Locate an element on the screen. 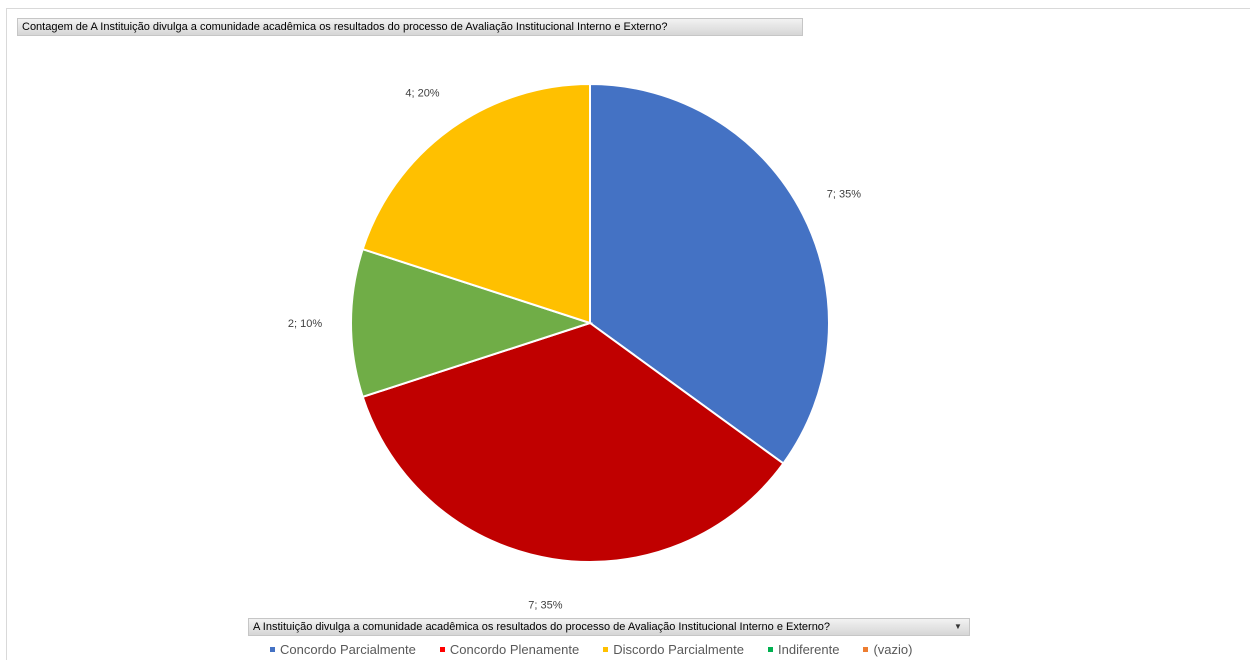  legend-label: Concordo Parcialmente is located at coordinates (348, 649).